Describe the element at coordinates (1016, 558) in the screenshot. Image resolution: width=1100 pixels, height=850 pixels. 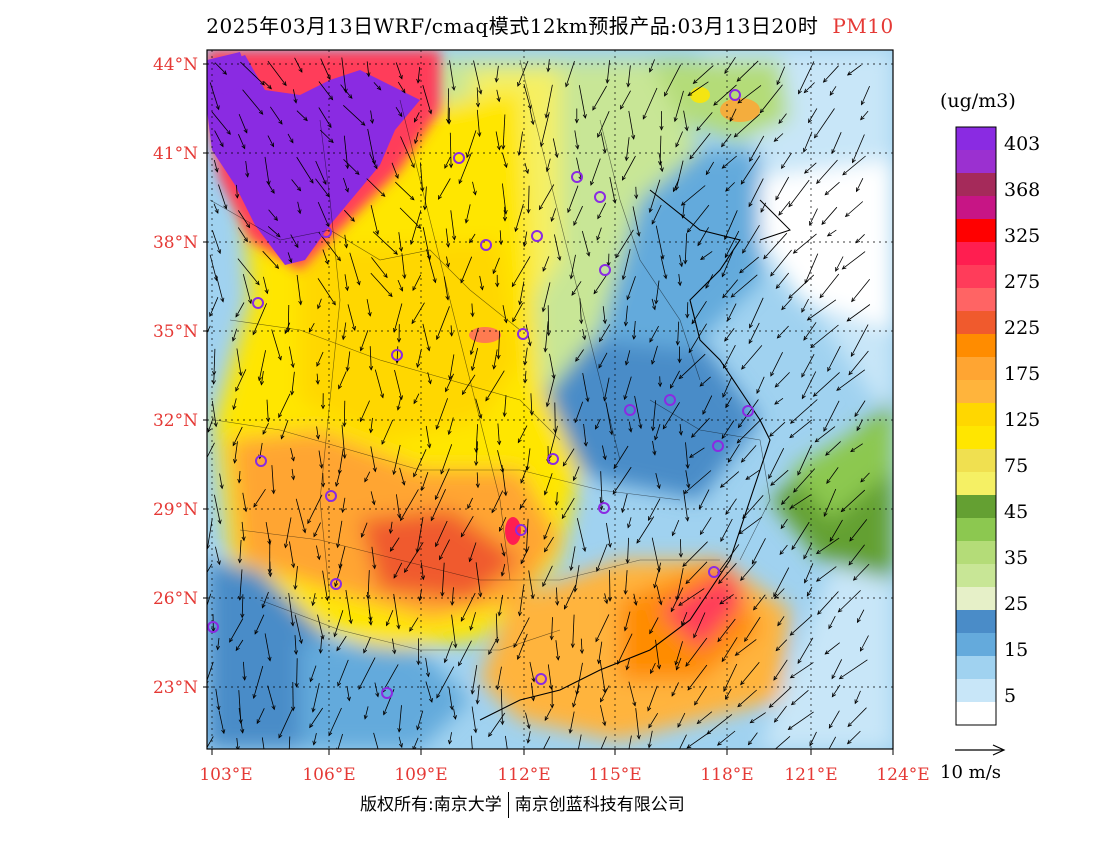
I see `colorbar-label: 35` at that location.